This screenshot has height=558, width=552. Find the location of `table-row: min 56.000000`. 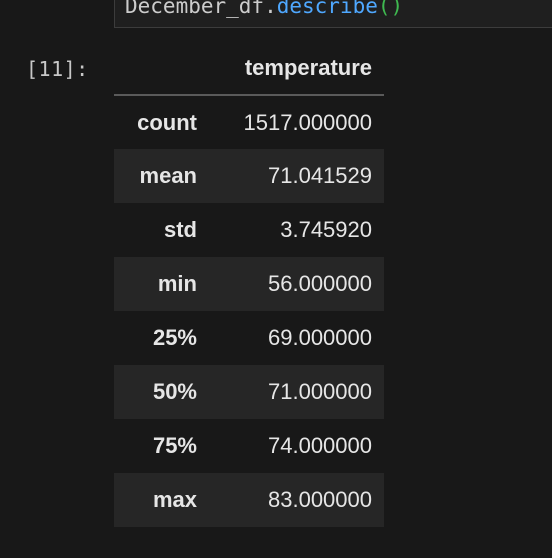

table-row: min 56.000000 is located at coordinates (249, 284).